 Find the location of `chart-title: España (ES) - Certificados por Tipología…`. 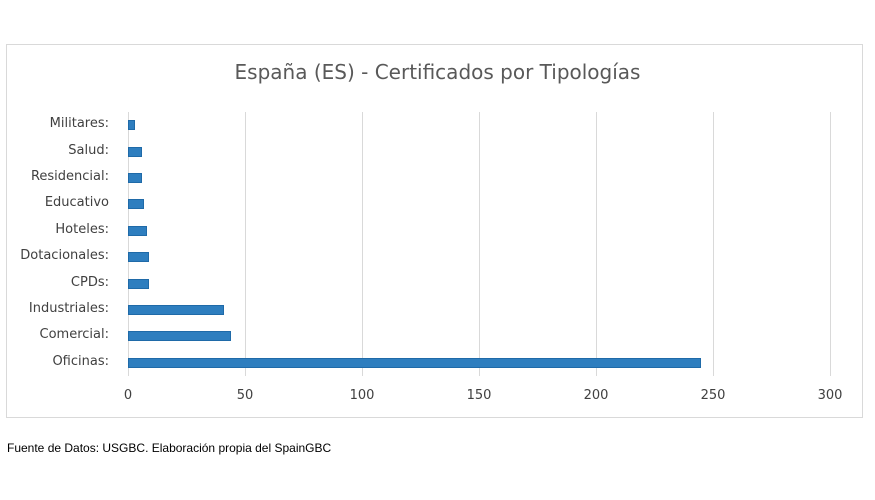

chart-title: España (ES) - Certificados por Tipología… is located at coordinates (437, 72).